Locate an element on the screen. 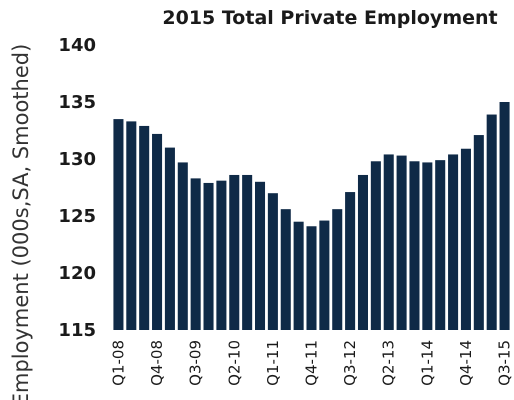 The width and height of the screenshot is (514, 400). x-tick-label: Q4-11 is located at coordinates (312, 363).